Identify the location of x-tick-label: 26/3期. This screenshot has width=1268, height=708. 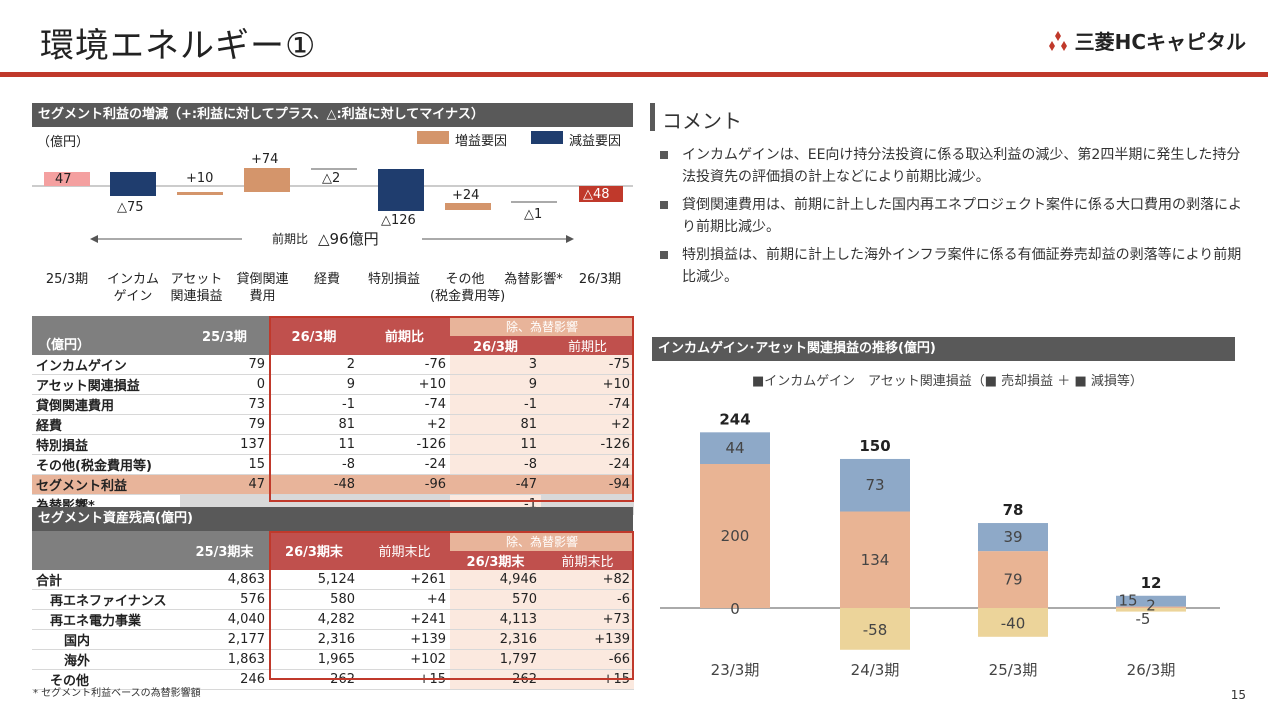
(1151, 670).